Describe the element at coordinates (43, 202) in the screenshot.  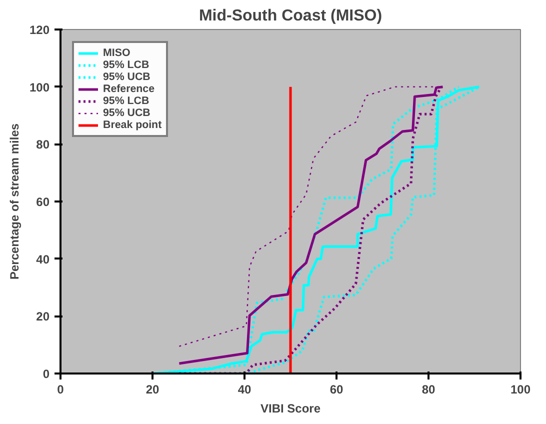
I see `y-tick-label: 60` at that location.